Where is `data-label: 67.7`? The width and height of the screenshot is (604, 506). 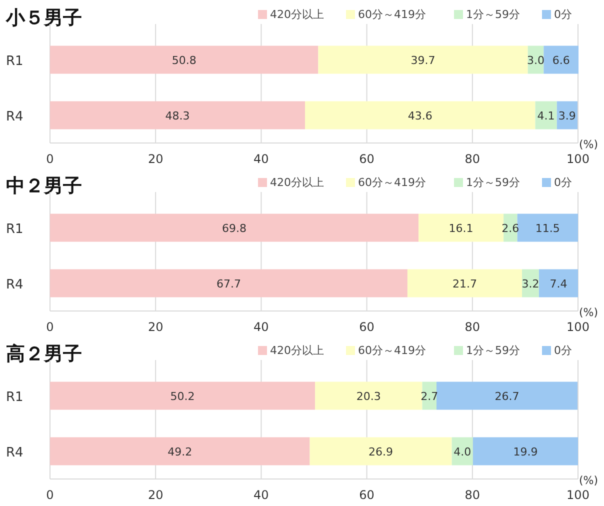
data-label: 67.7 is located at coordinates (228, 283).